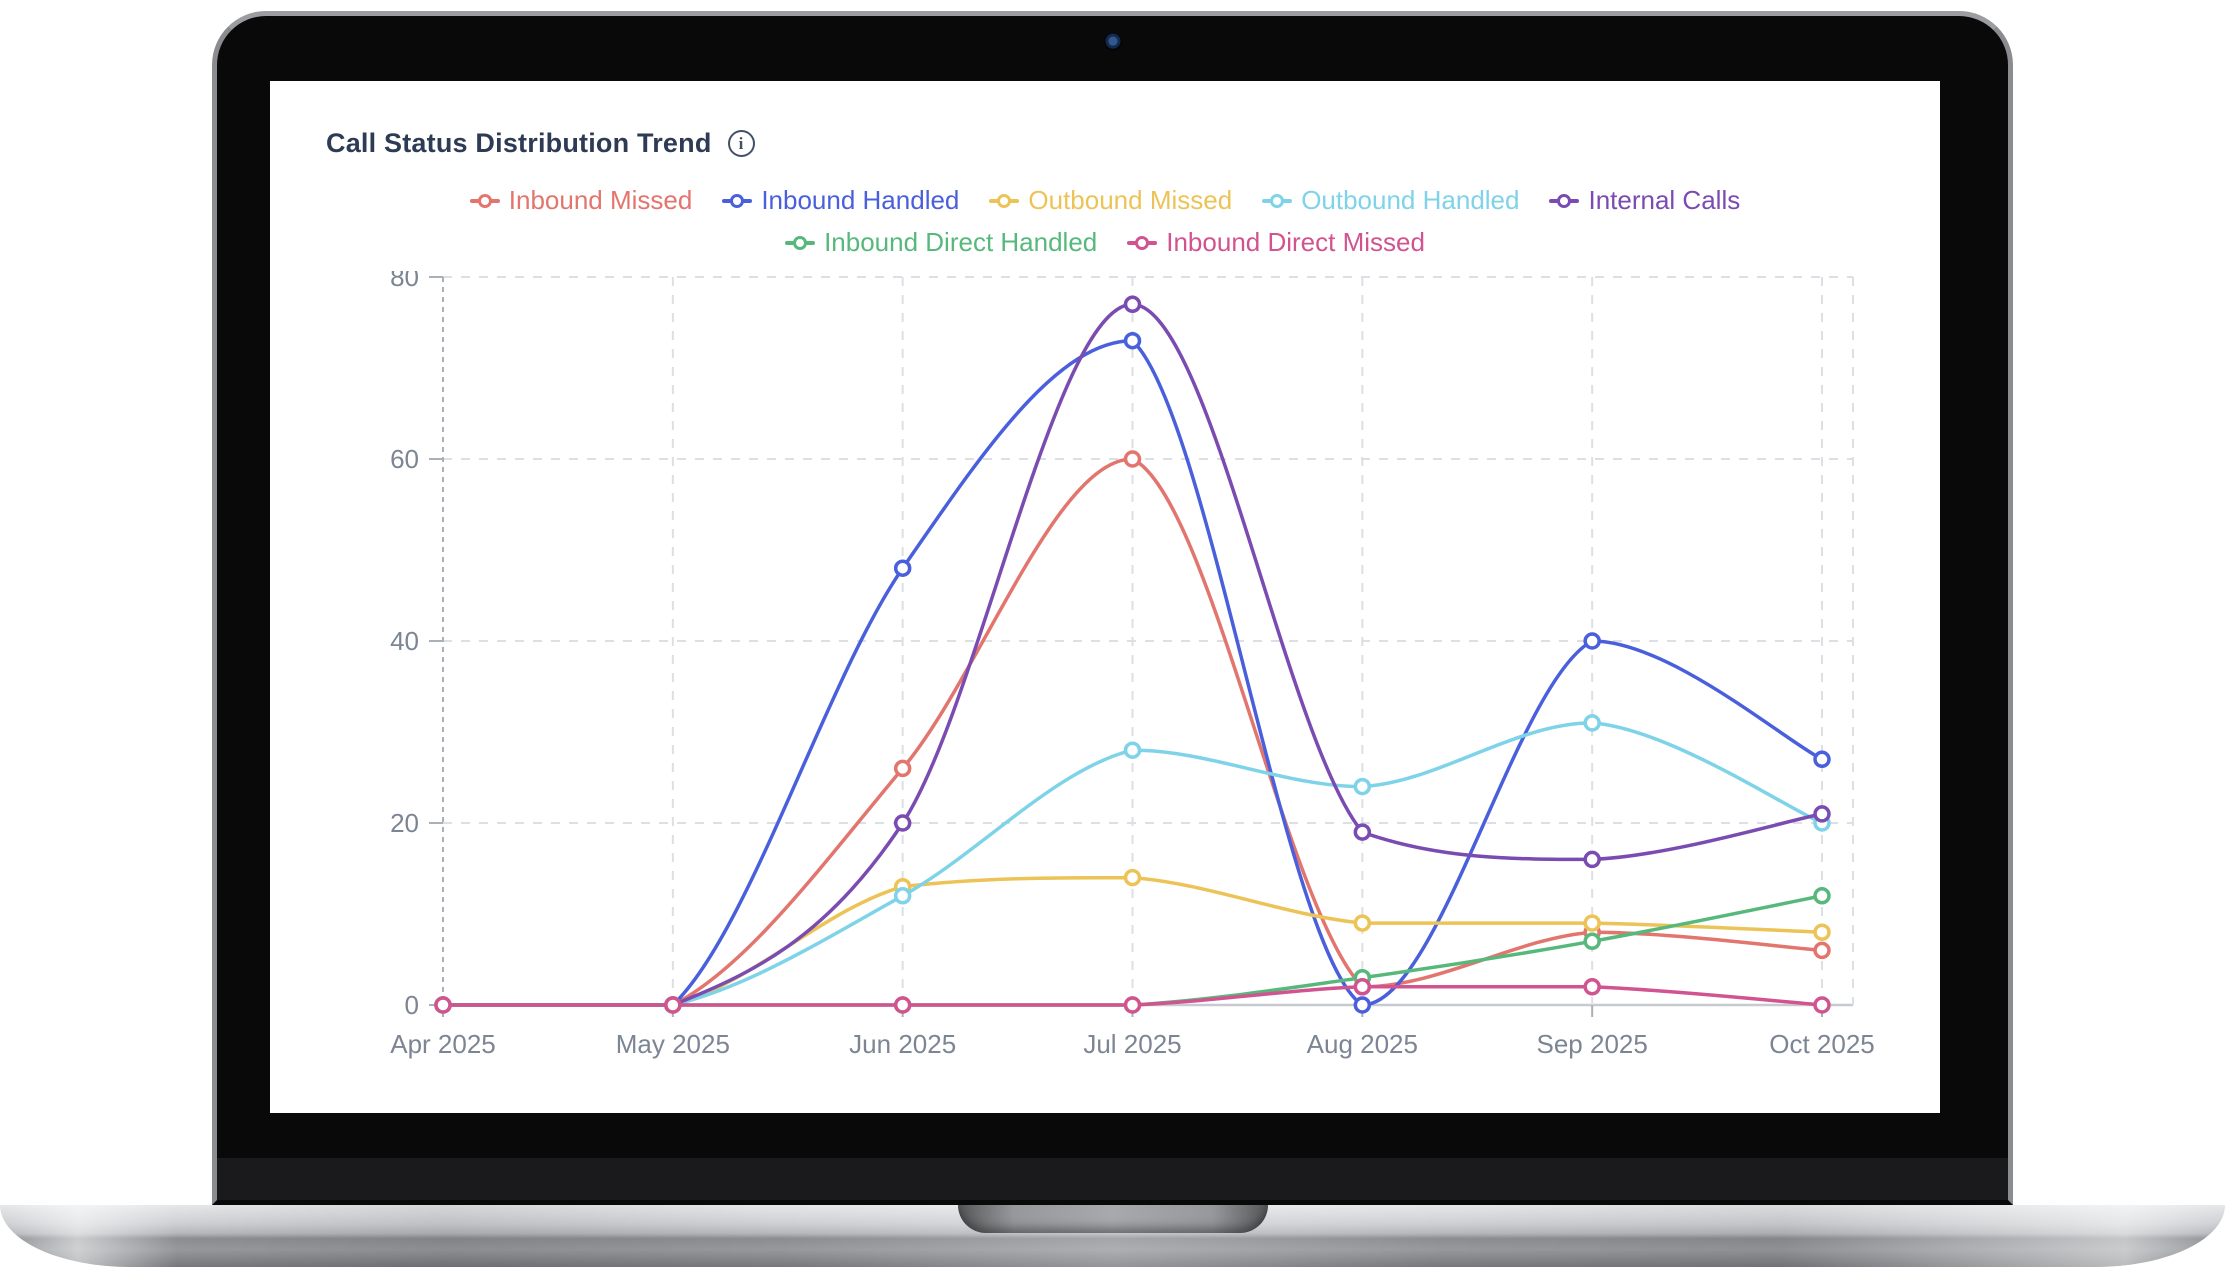 This screenshot has height=1271, width=2225. I want to click on legend-label: Outbound Handled, so click(1410, 200).